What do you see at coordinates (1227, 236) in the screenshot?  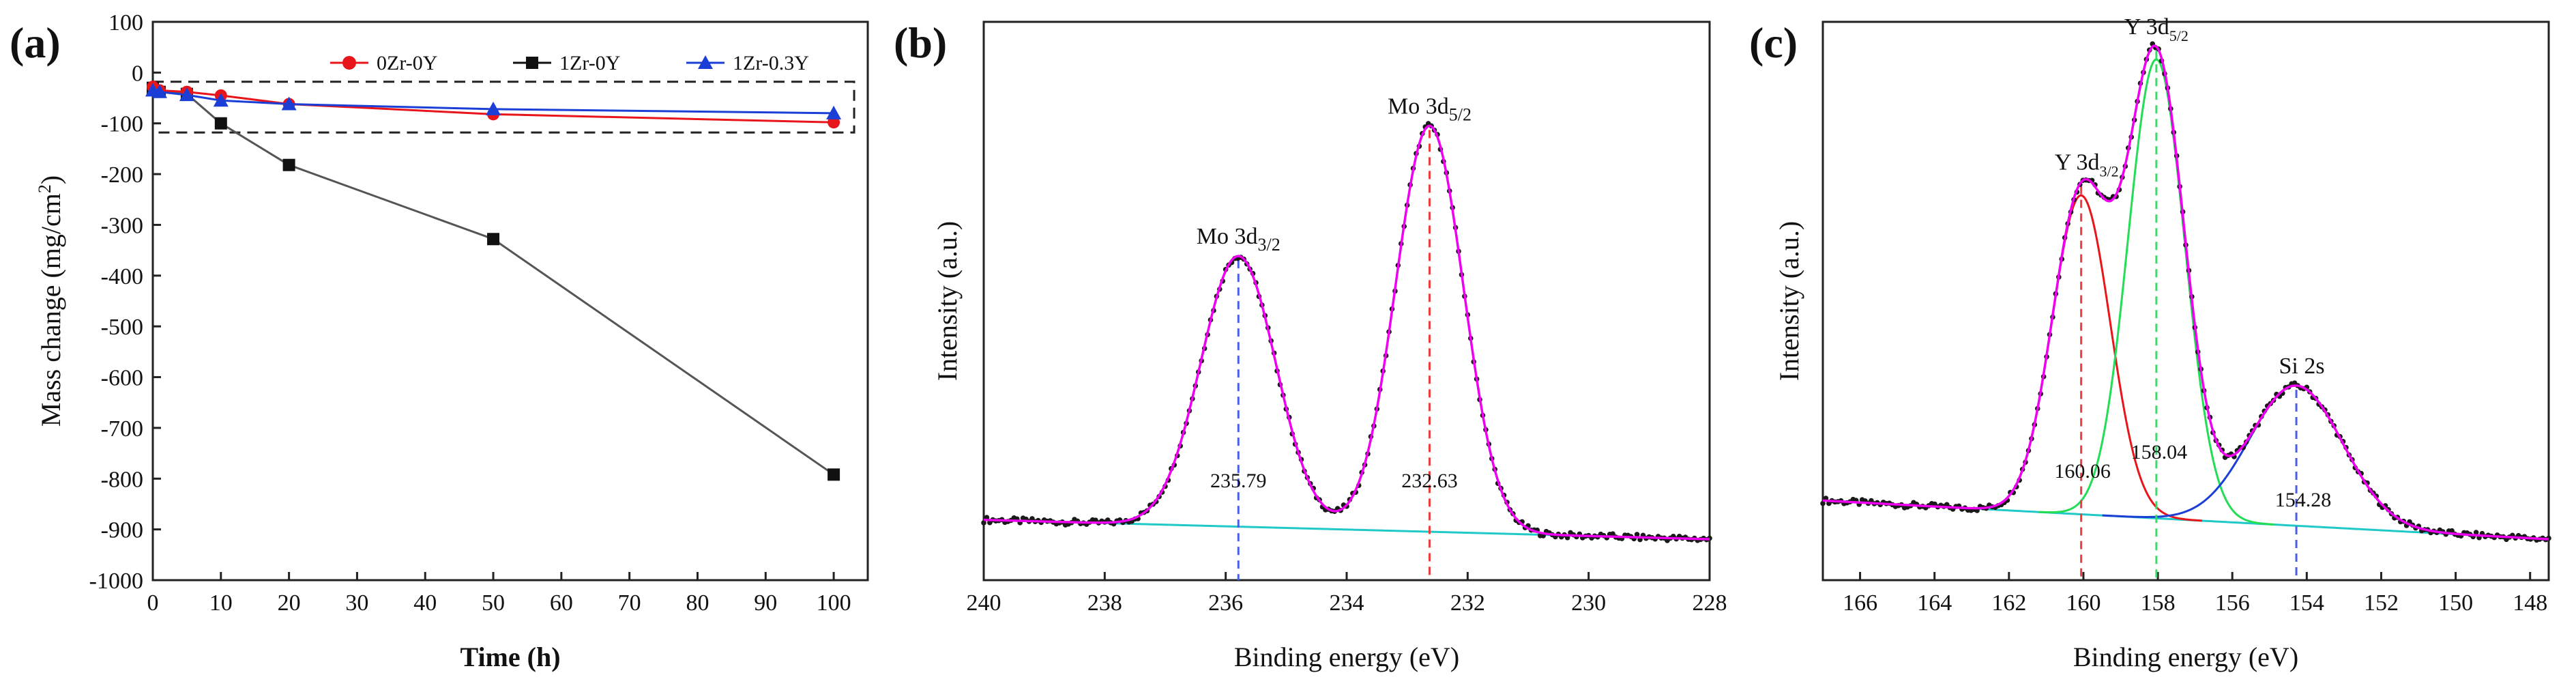 I see `peak-label-main-0: Mo 3d` at bounding box center [1227, 236].